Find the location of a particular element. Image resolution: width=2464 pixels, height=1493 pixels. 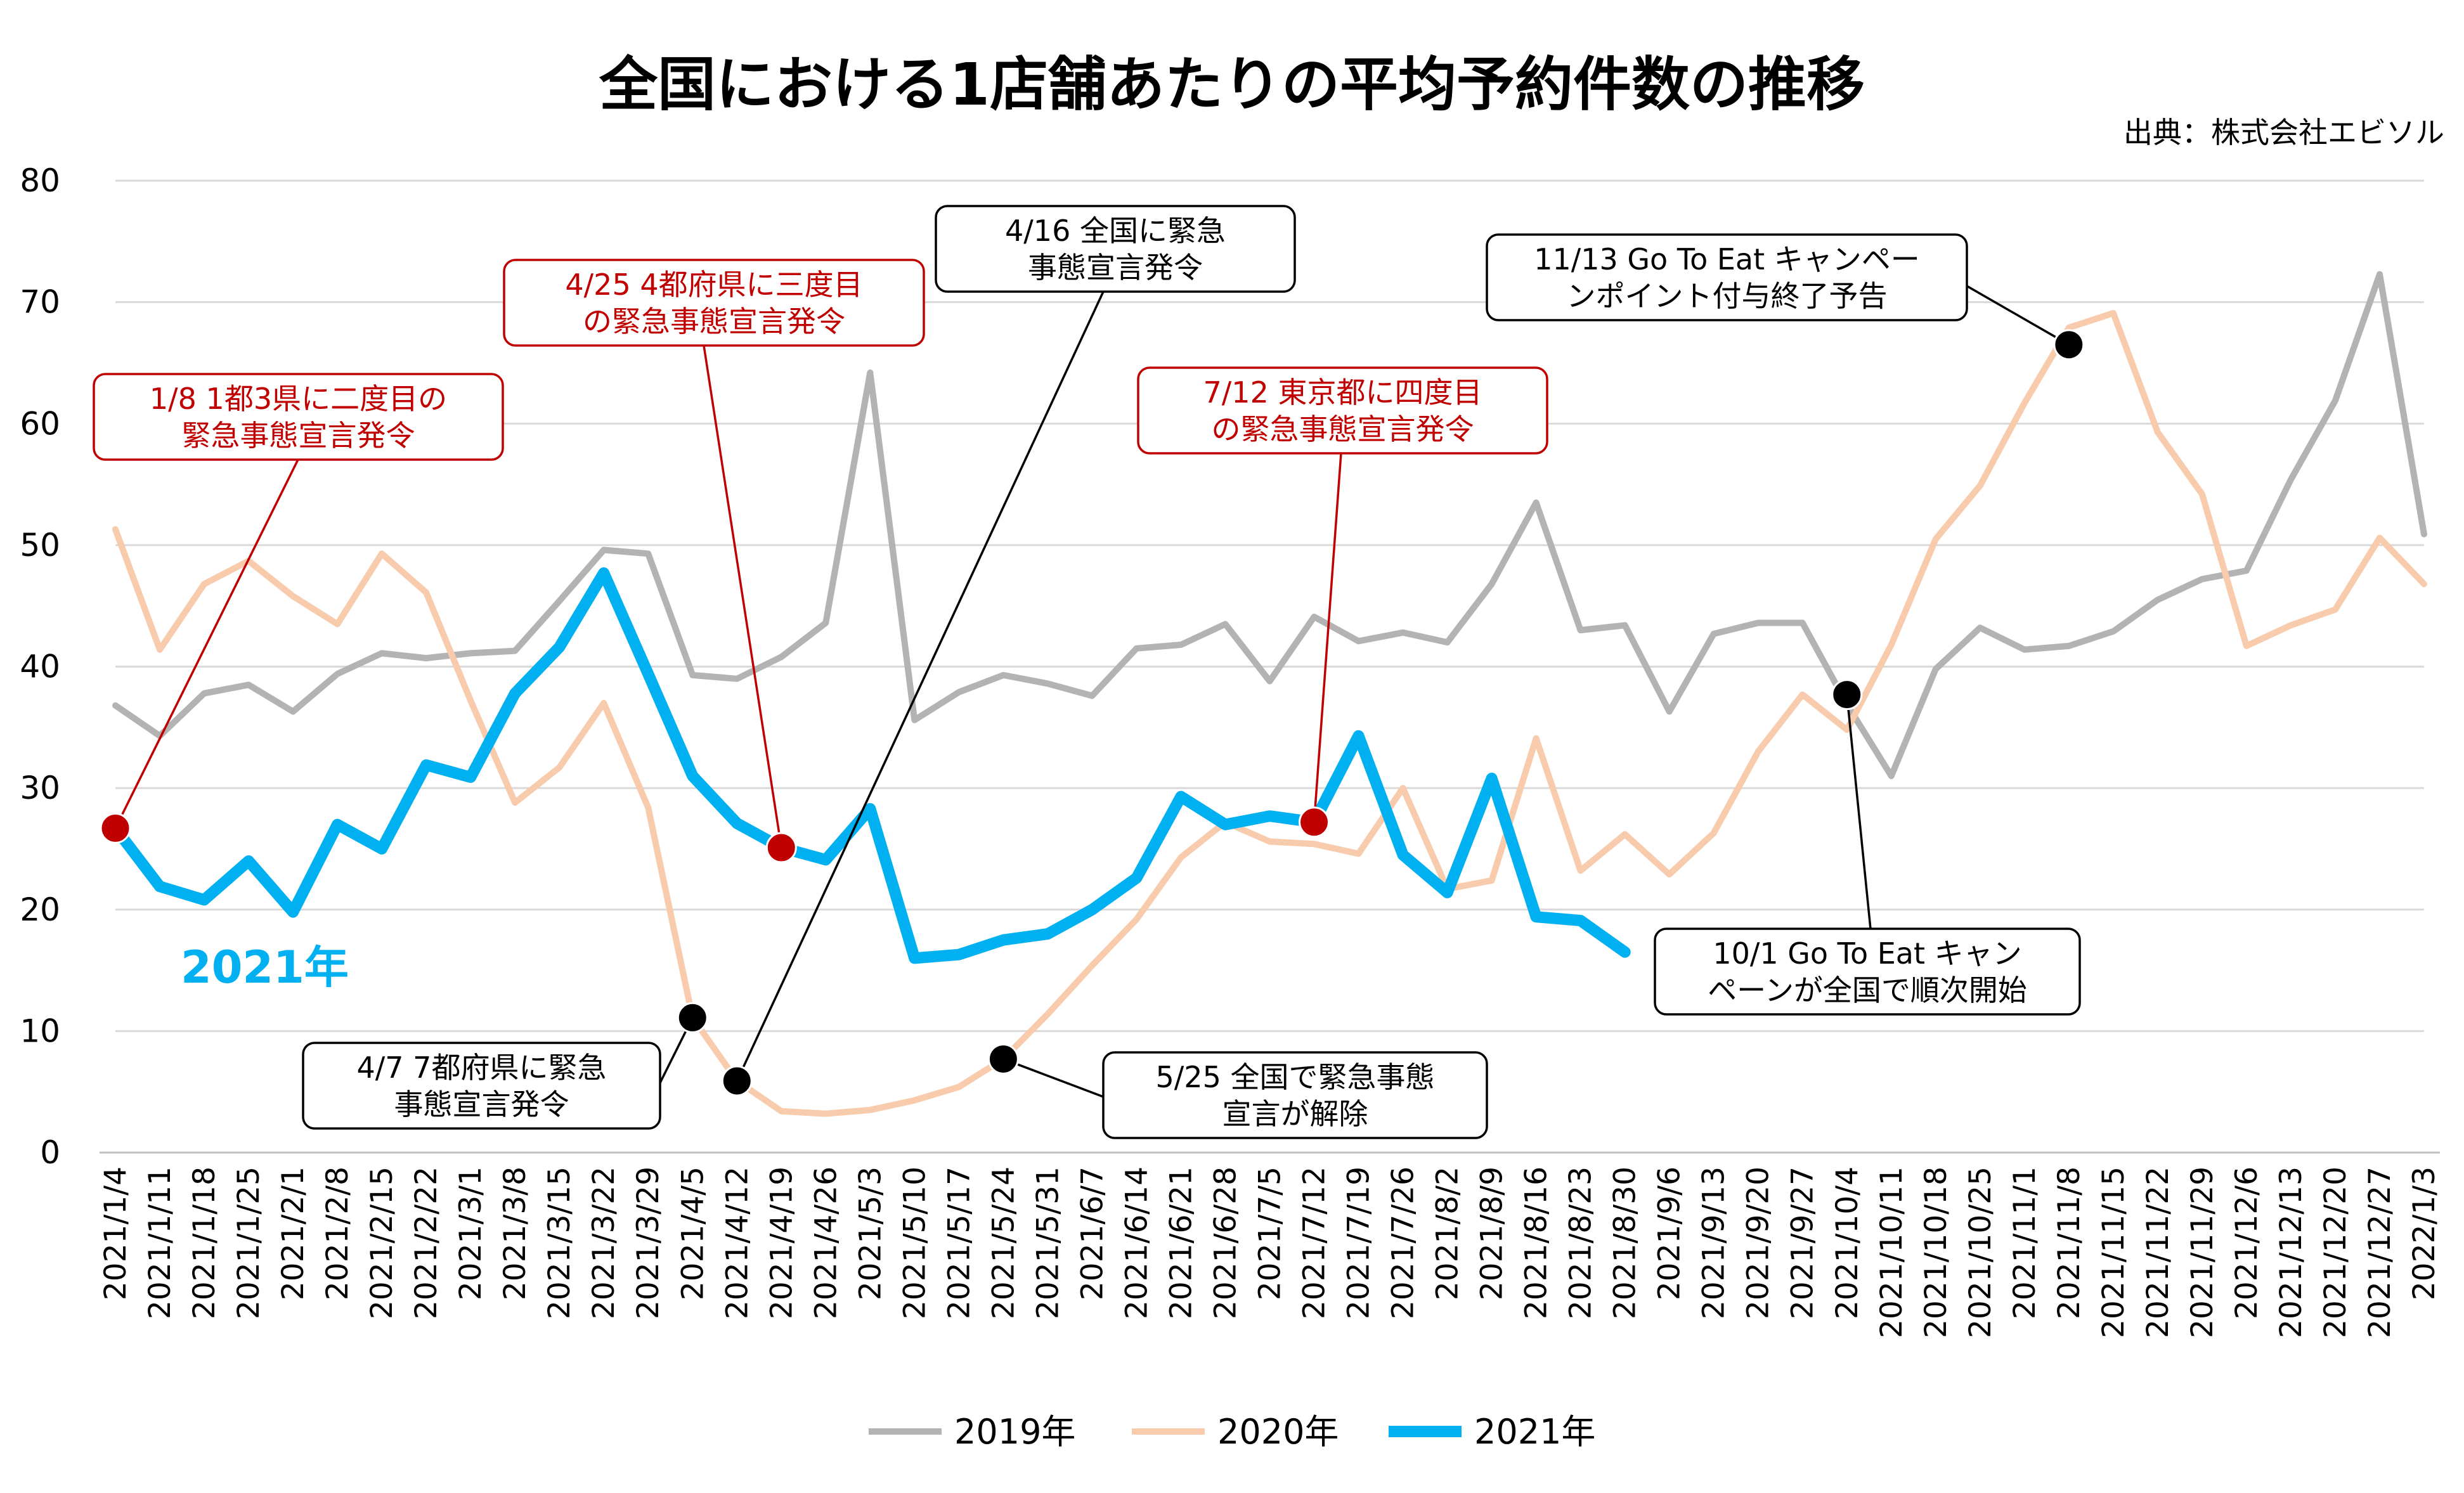

annotation-text: 宣言が解除 is located at coordinates (1295, 1114).